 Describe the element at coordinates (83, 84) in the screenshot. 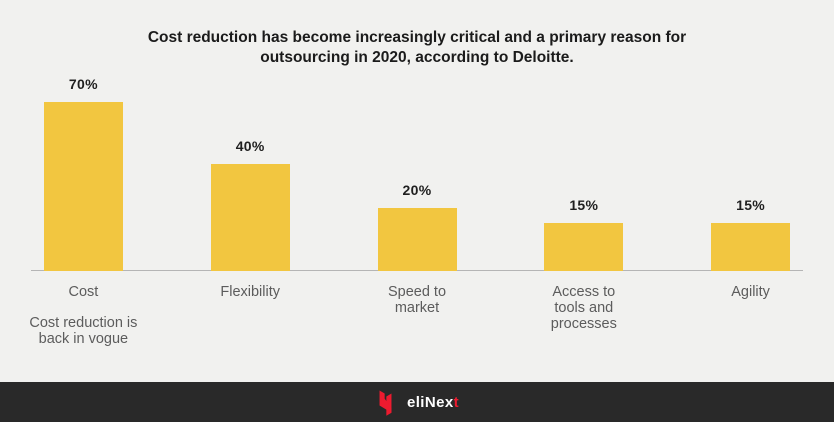

I see `bar-value-label: 70%` at that location.